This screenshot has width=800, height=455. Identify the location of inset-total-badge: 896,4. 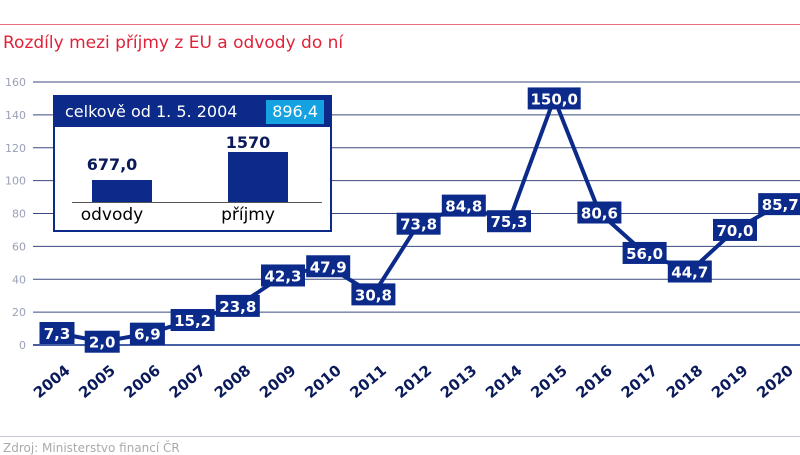
(295, 112).